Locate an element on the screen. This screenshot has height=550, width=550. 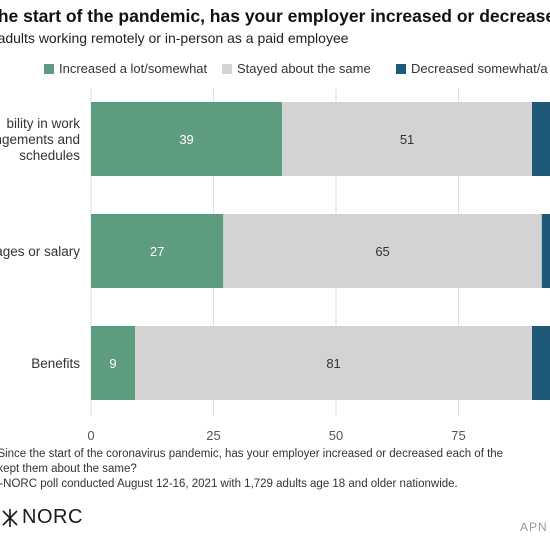
legend-item-same: Stayed about the same is located at coordinates (296, 68).